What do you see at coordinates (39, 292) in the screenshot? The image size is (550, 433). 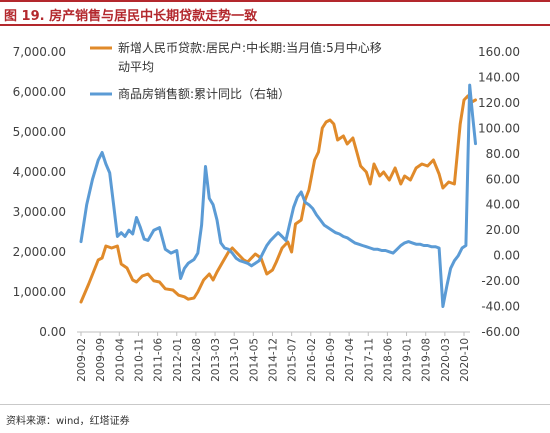 I see `y-left-tick-label: 1,000.00` at bounding box center [39, 292].